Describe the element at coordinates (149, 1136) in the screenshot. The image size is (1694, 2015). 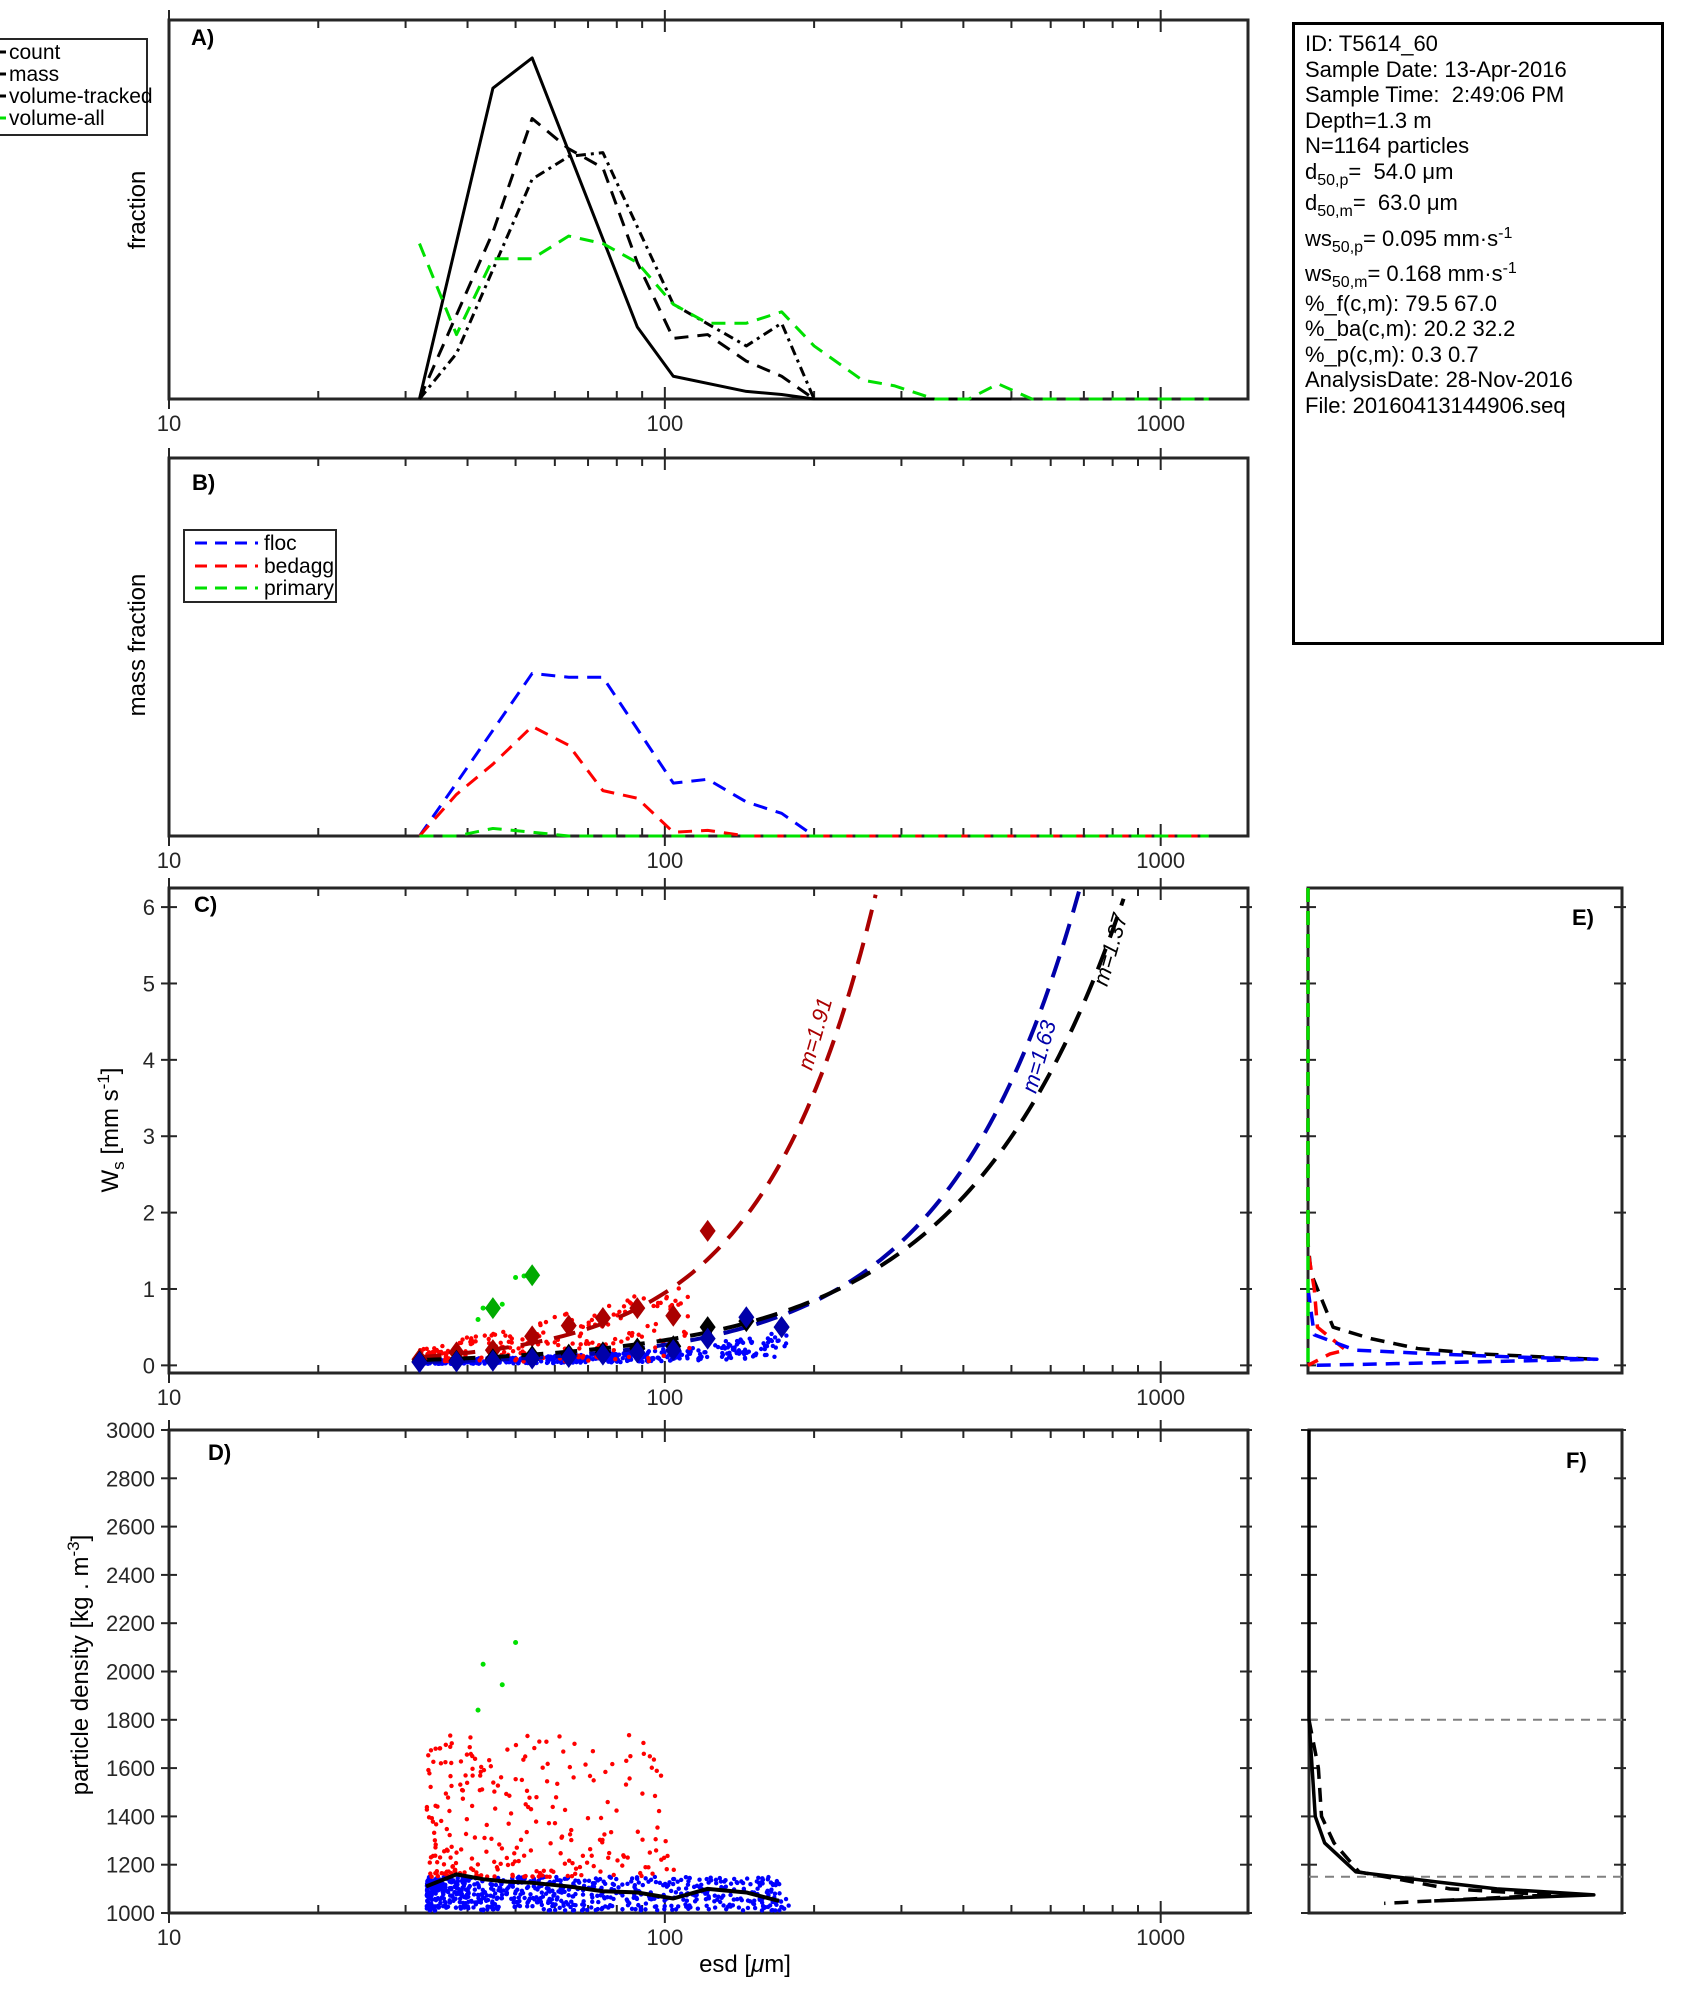
I see `y-tick-label: 3` at that location.